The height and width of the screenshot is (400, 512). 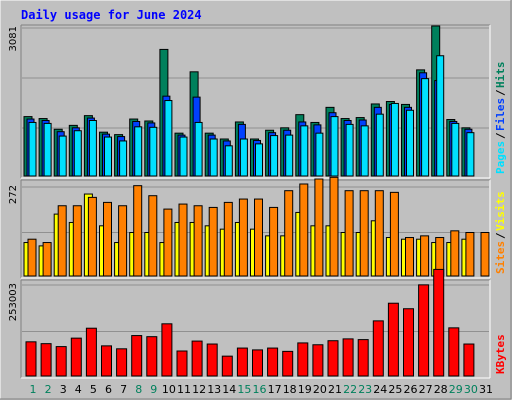 What do you see at coordinates (13, 302) in the screenshot?
I see `panel-max-label: 253003` at bounding box center [13, 302].